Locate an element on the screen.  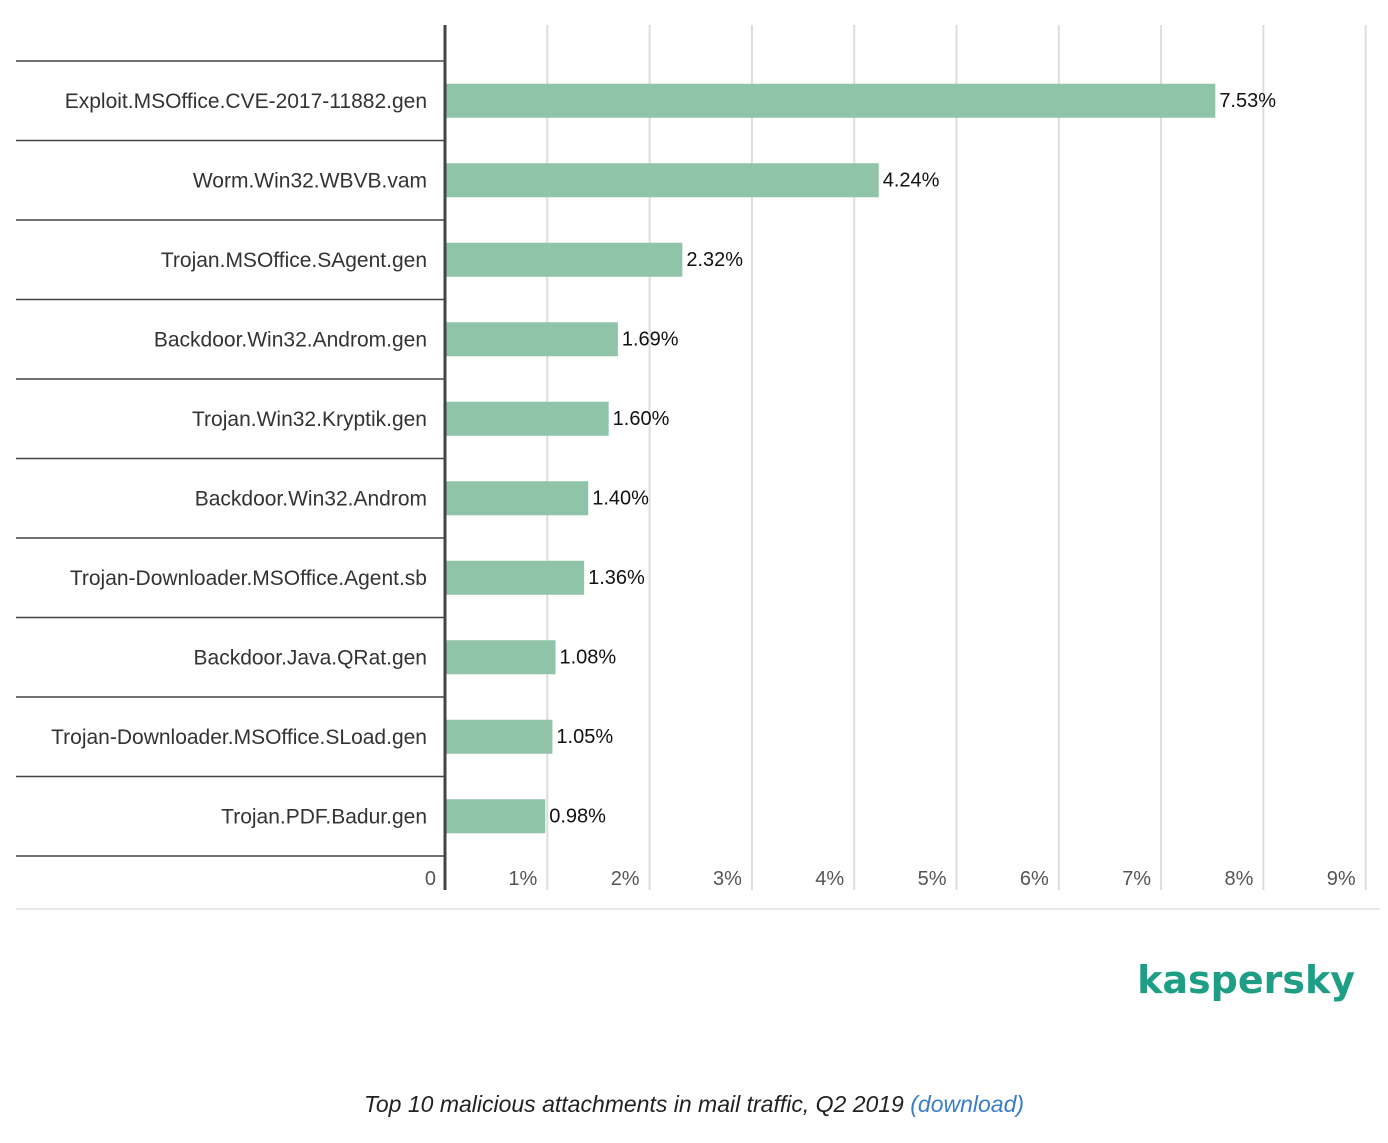
category-label: Trojan-Downloader.MSOffice.SLoad.gen is located at coordinates (239, 737).